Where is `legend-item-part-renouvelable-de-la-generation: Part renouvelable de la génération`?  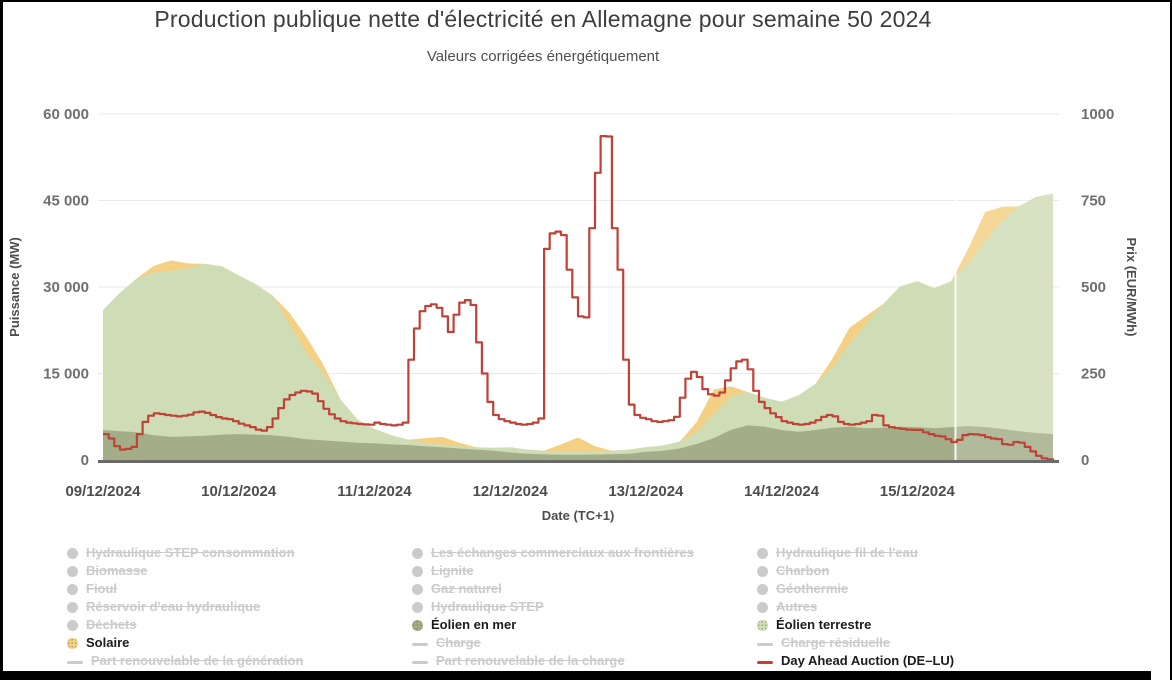
legend-item-part-renouvelable-de-la-generation: Part renouvelable de la génération is located at coordinates (185, 661).